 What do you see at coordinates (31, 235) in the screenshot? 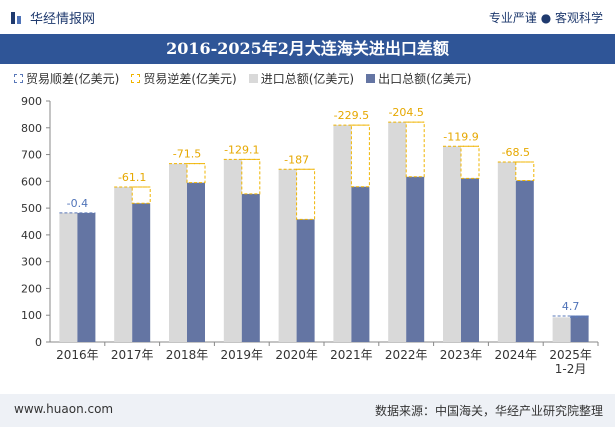
I see `y-tick-label: 400` at bounding box center [31, 235].